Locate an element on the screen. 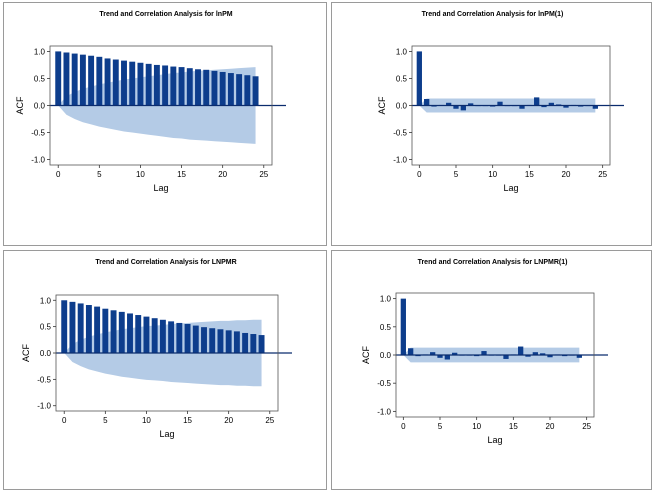  chart-title: Trend and Correlation Analysis for lnPM is located at coordinates (165, 14).